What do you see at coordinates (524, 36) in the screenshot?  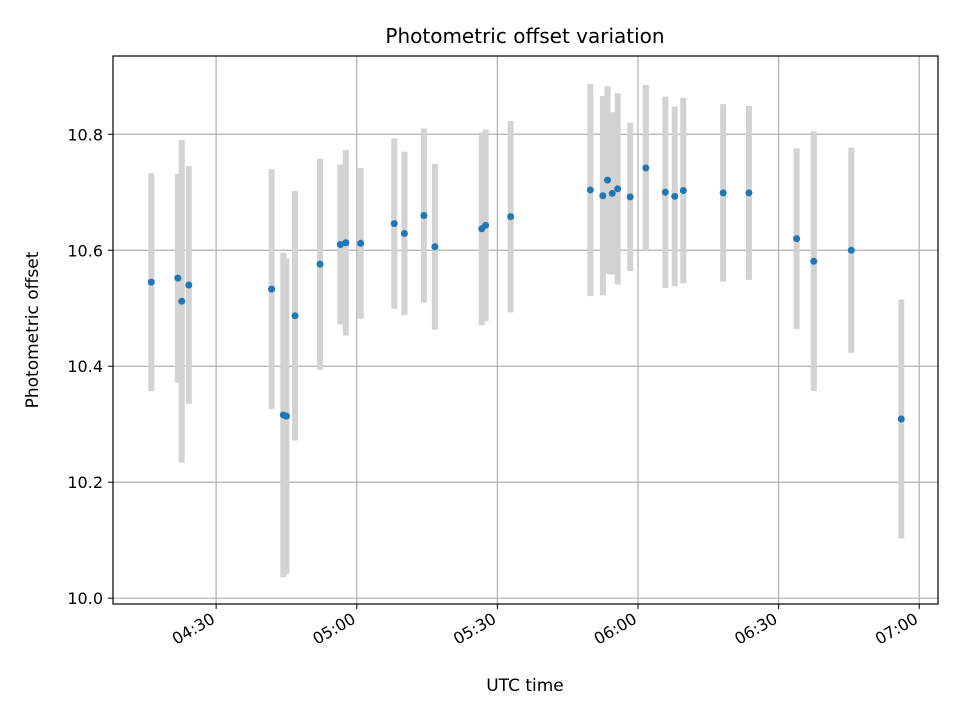 I see `chart-title: Photometric offset variation` at bounding box center [524, 36].